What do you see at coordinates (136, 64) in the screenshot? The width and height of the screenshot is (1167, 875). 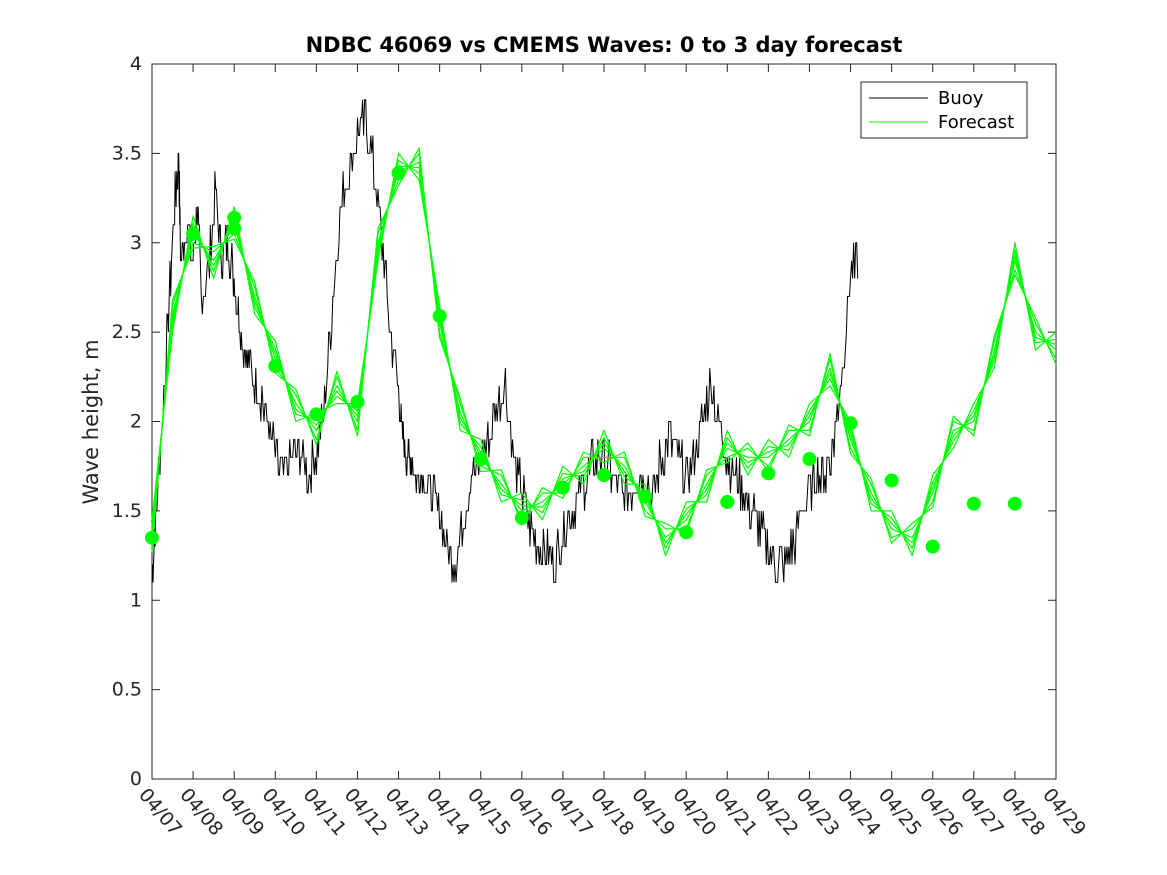 I see `y-tick-label: 4` at bounding box center [136, 64].